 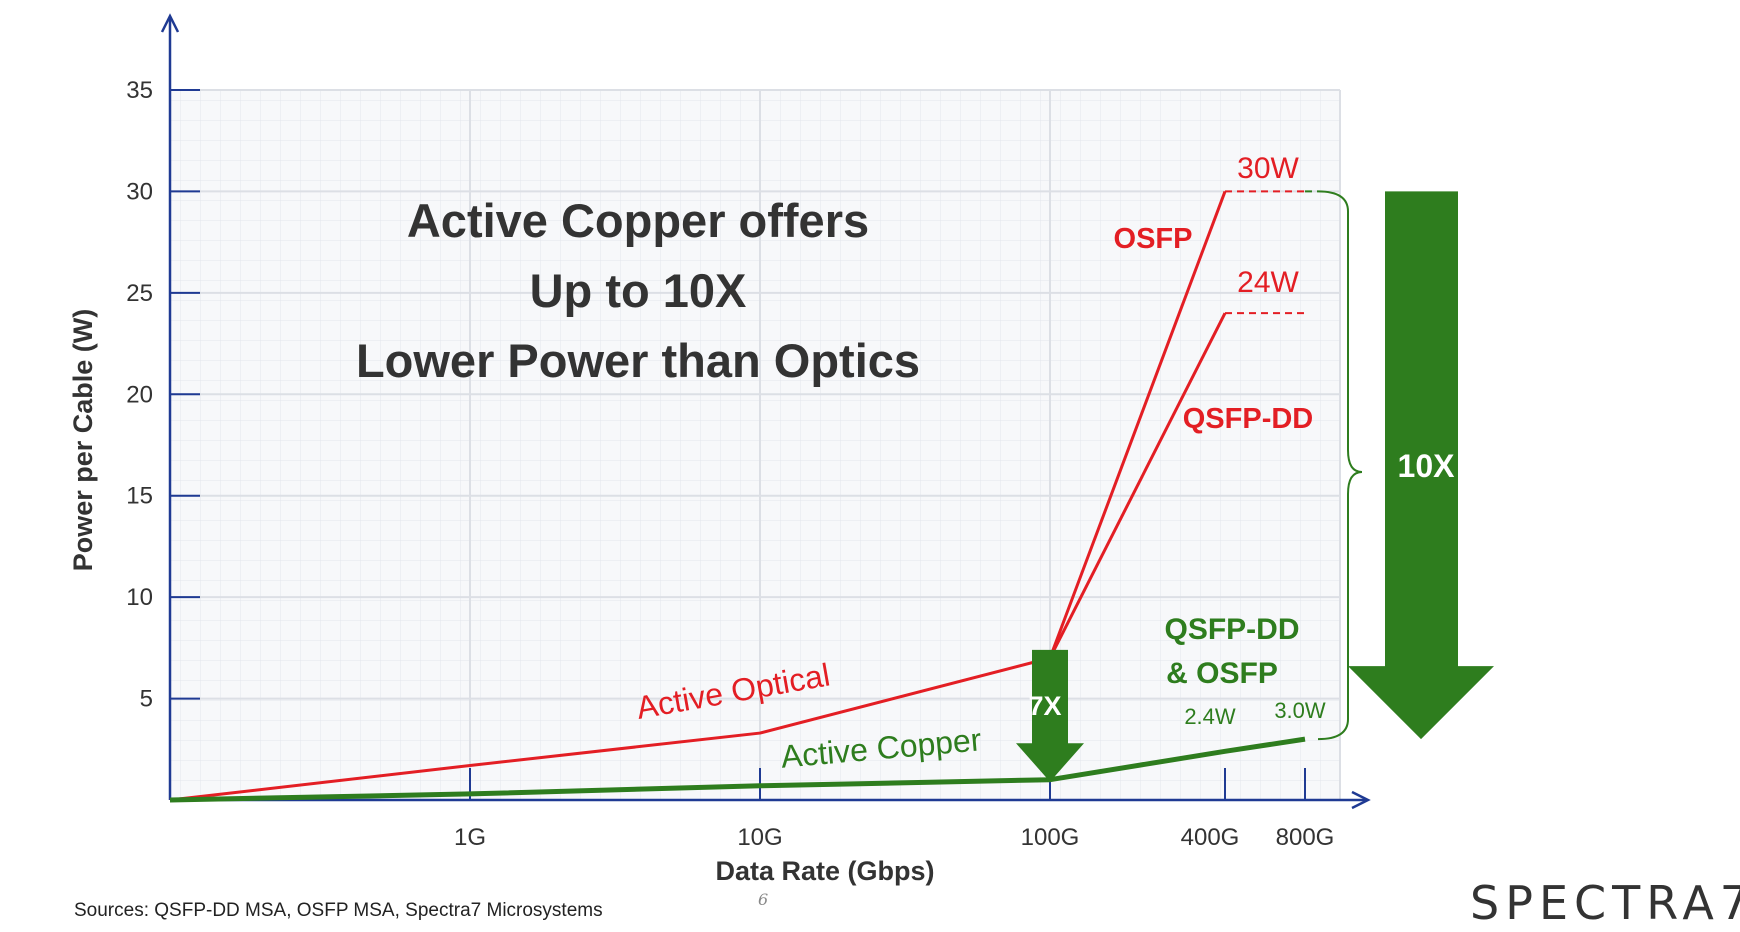 I want to click on y-tick-label: 25, so click(x=139, y=293).